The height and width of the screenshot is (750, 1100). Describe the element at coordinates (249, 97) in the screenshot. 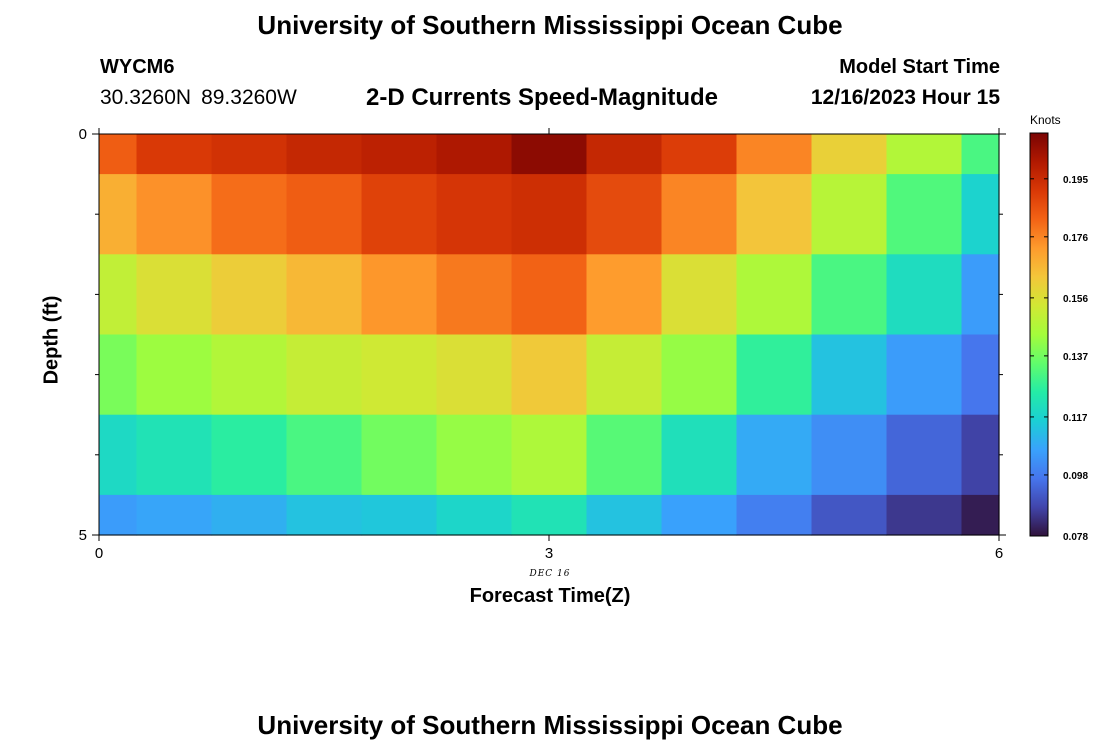

I see `station-longitude: 89.3260W` at that location.